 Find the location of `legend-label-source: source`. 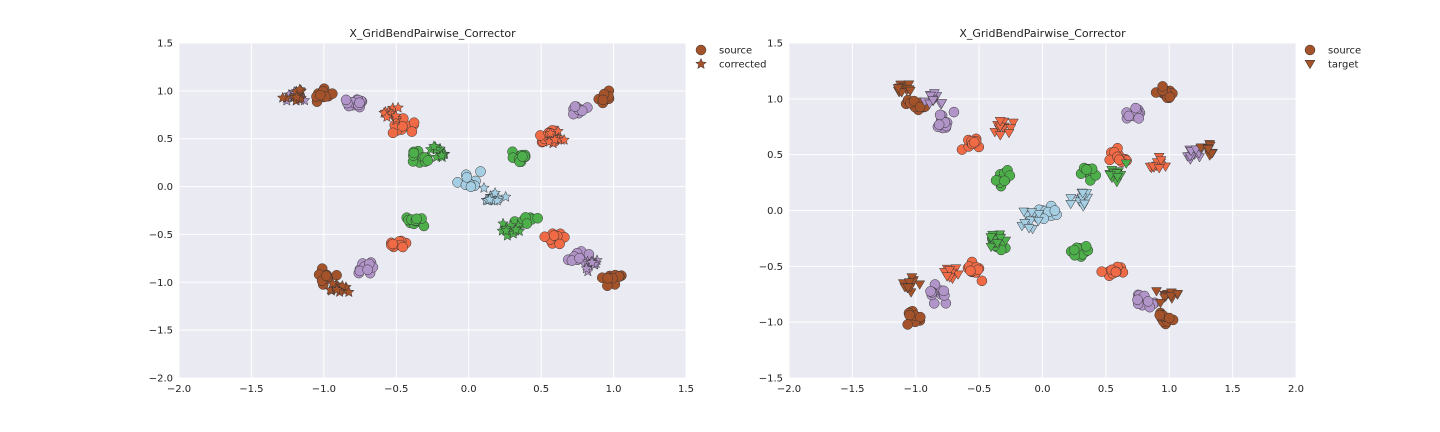

legend-label-source: source is located at coordinates (1344, 51).